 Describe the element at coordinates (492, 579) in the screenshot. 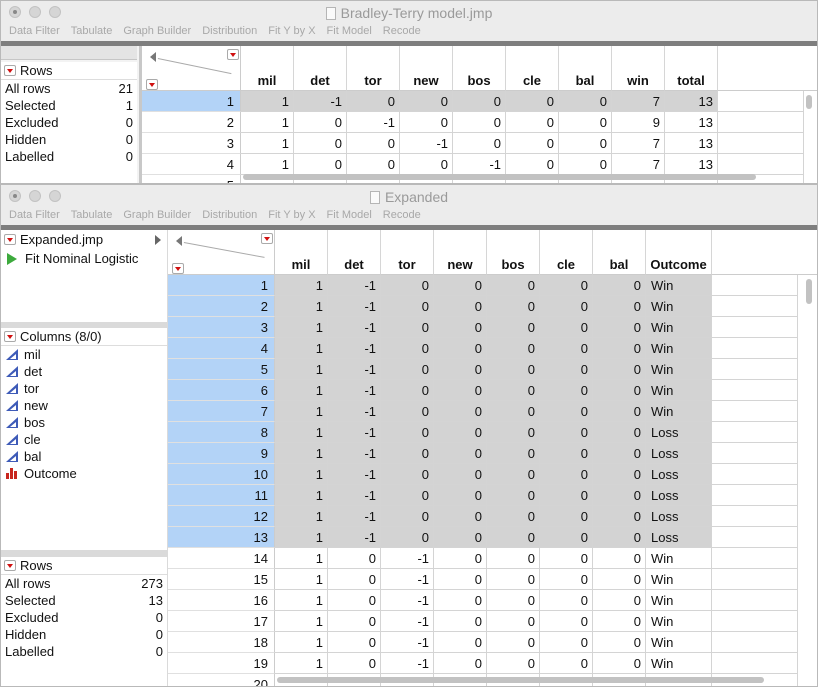

I see `table-row: 15 1 0 -1 0 0 0 0 Win` at that location.